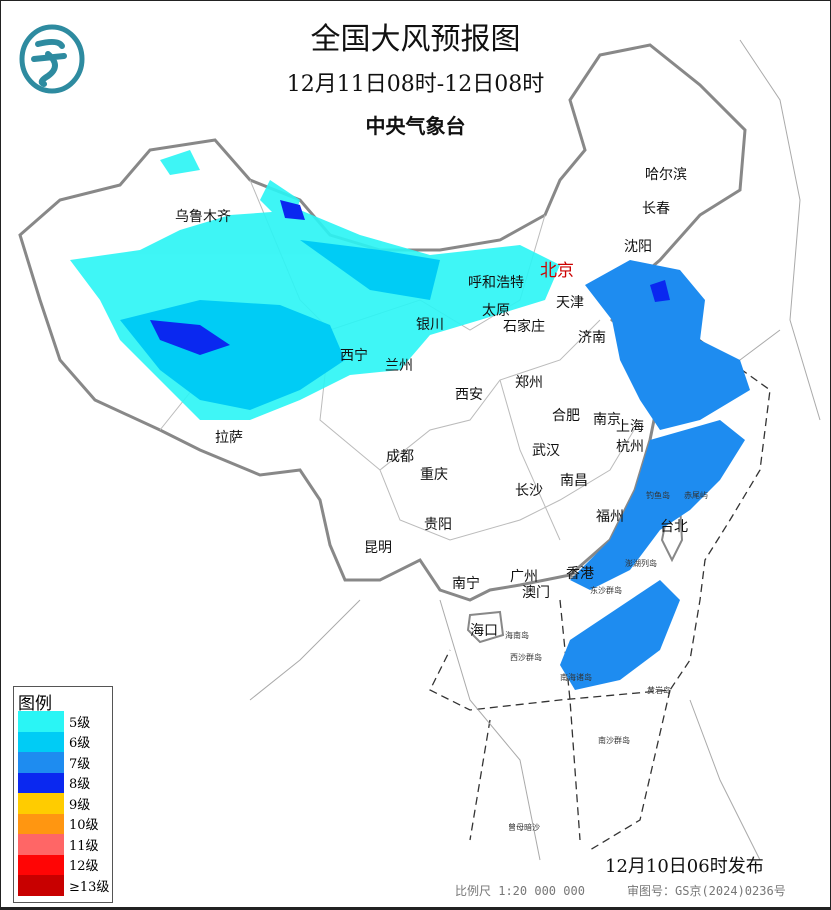  What do you see at coordinates (434, 475) in the screenshot?
I see `city-label: 重庆` at bounding box center [434, 475].